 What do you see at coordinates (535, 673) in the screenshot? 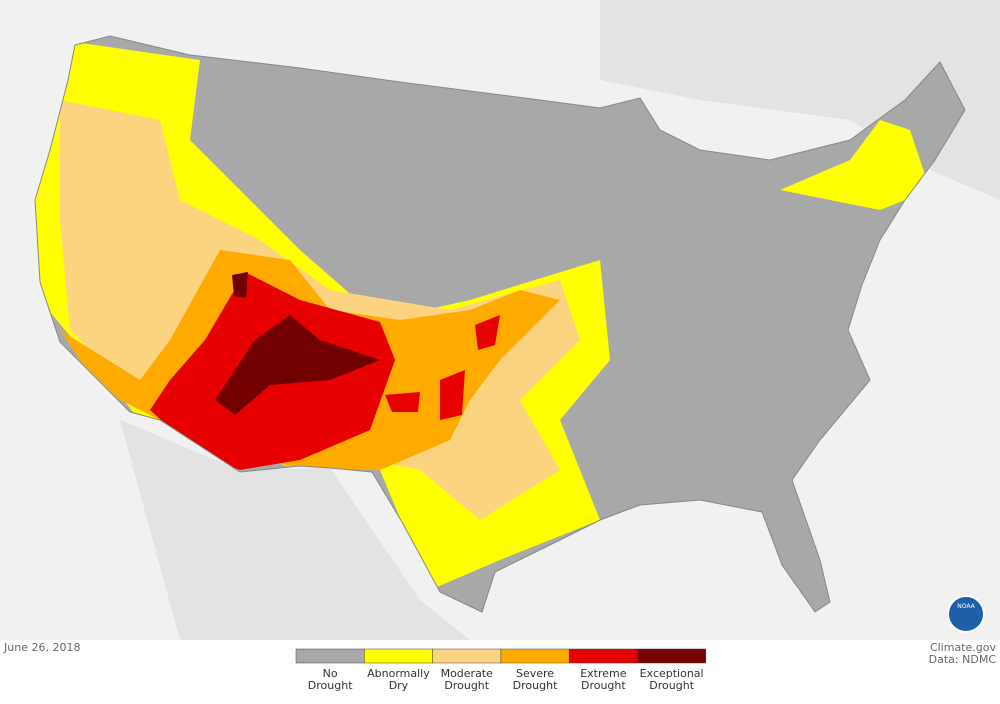
I see `legend-label: Severe` at bounding box center [535, 673].